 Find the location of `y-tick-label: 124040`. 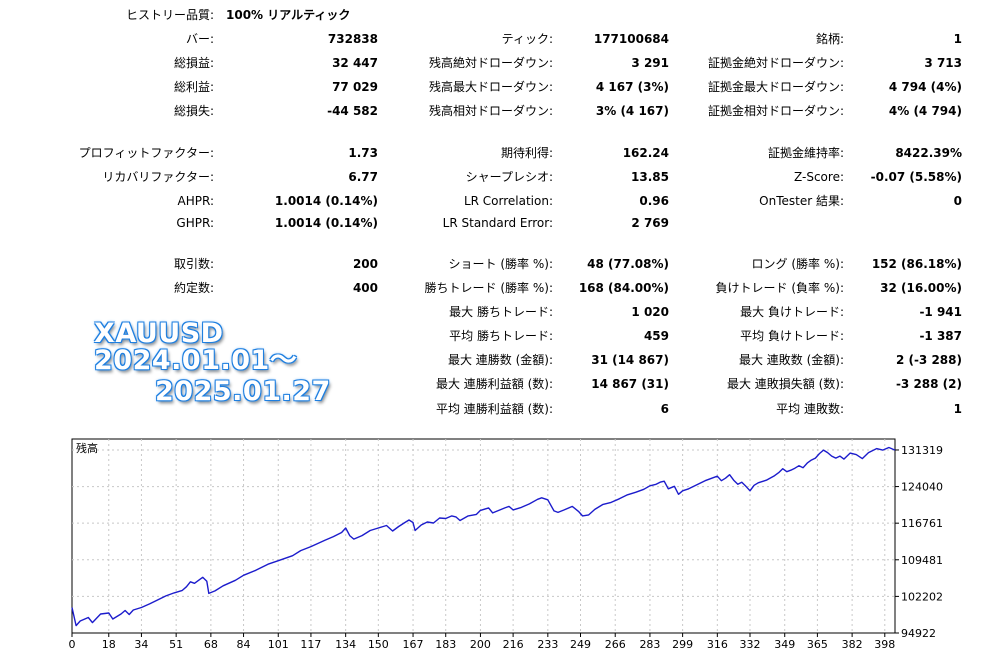

y-tick-label: 124040 is located at coordinates (922, 487).